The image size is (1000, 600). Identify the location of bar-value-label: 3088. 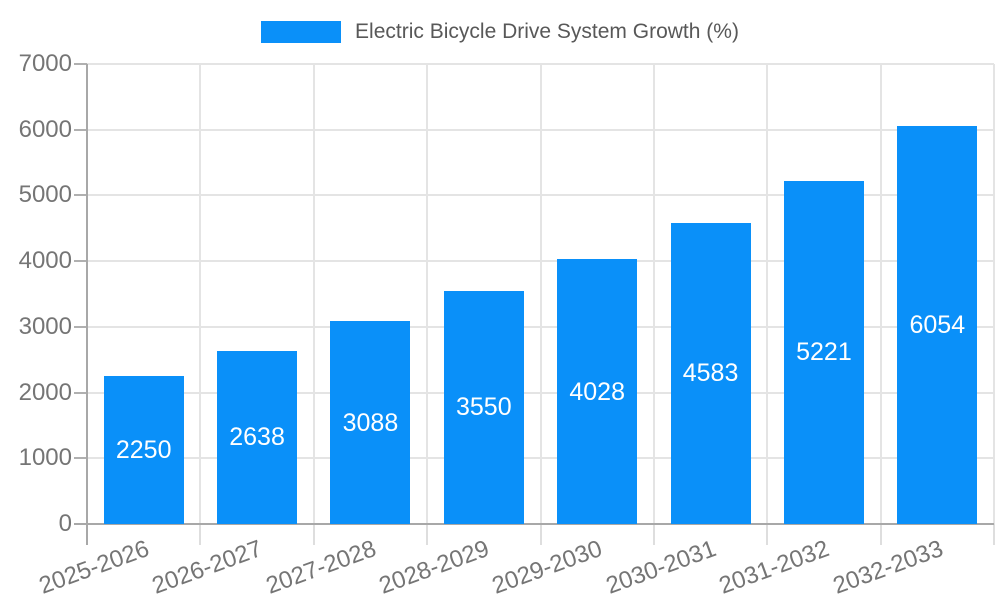
(370, 422).